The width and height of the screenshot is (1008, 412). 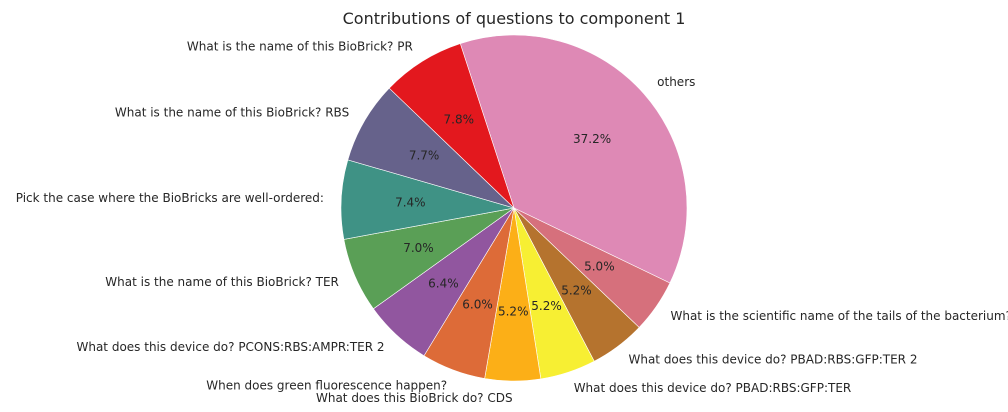 What do you see at coordinates (443, 284) in the screenshot?
I see `pie-percent-label: 6.4%` at bounding box center [443, 284].